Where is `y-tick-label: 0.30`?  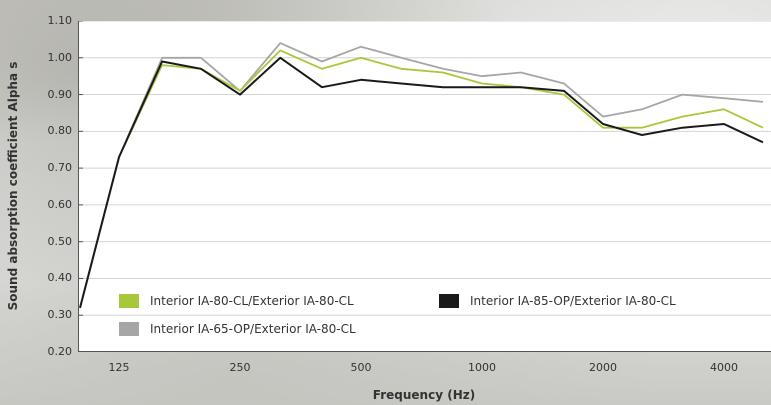
y-tick-label: 0.30 is located at coordinates (60, 315).